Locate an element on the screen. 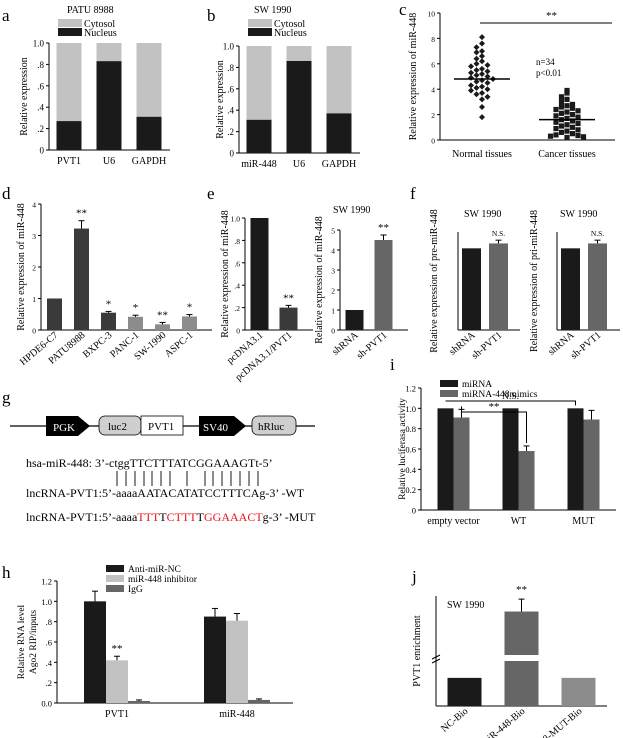 Image resolution: width=623 pixels, height=738 pixels. panel-b-ylabel: Relative expression is located at coordinates (220, 99).